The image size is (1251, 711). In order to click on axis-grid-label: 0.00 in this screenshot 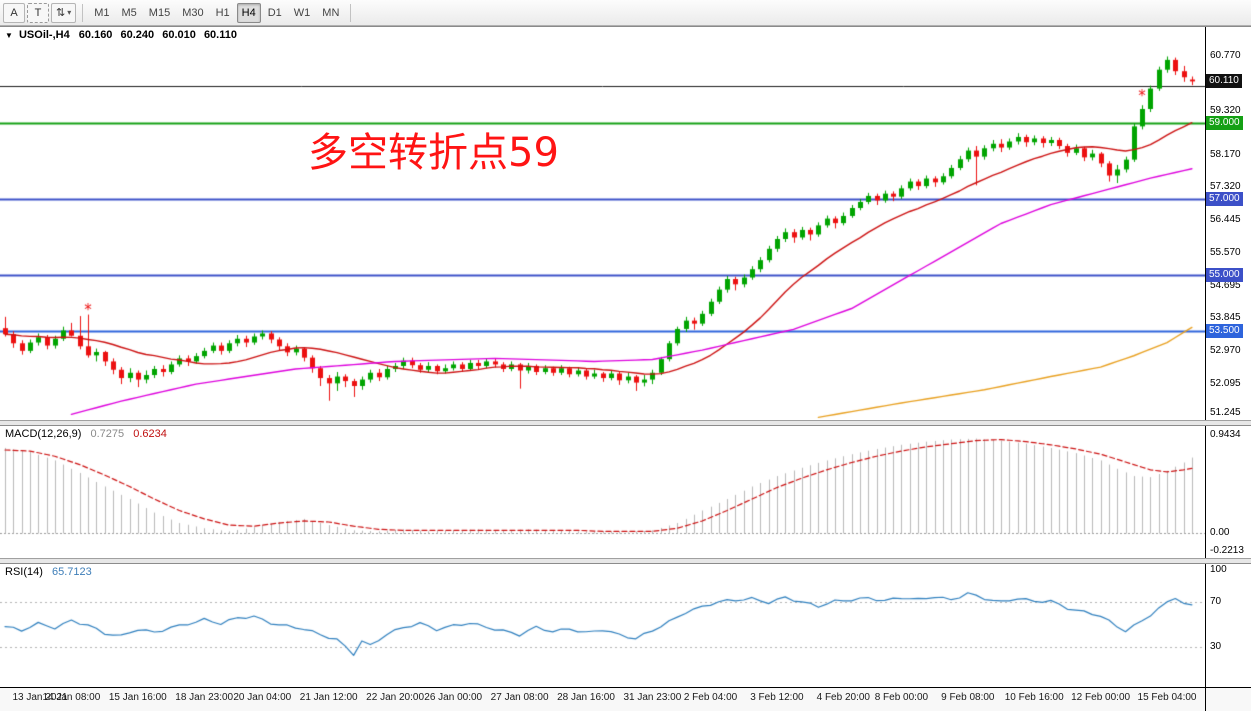, I will do `click(1220, 533)`.